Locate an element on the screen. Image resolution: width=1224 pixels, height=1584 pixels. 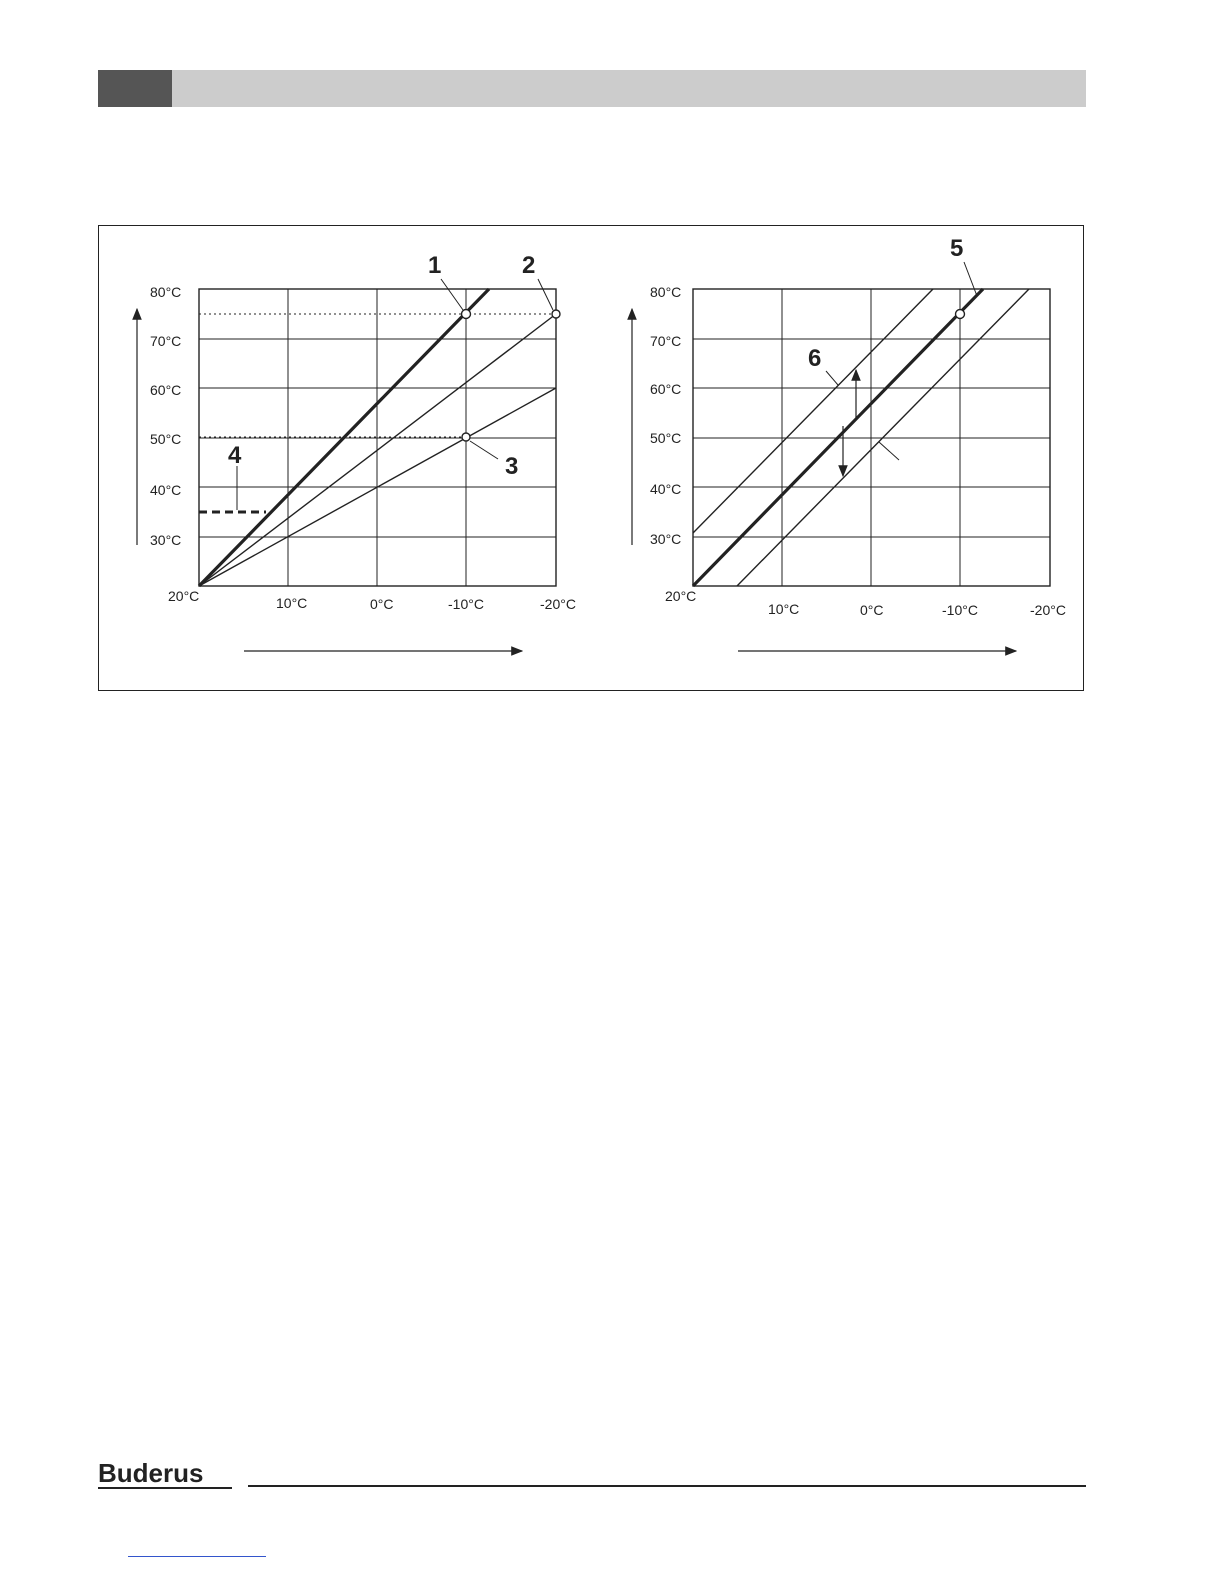
curve-low is located at coordinates (377, 487).